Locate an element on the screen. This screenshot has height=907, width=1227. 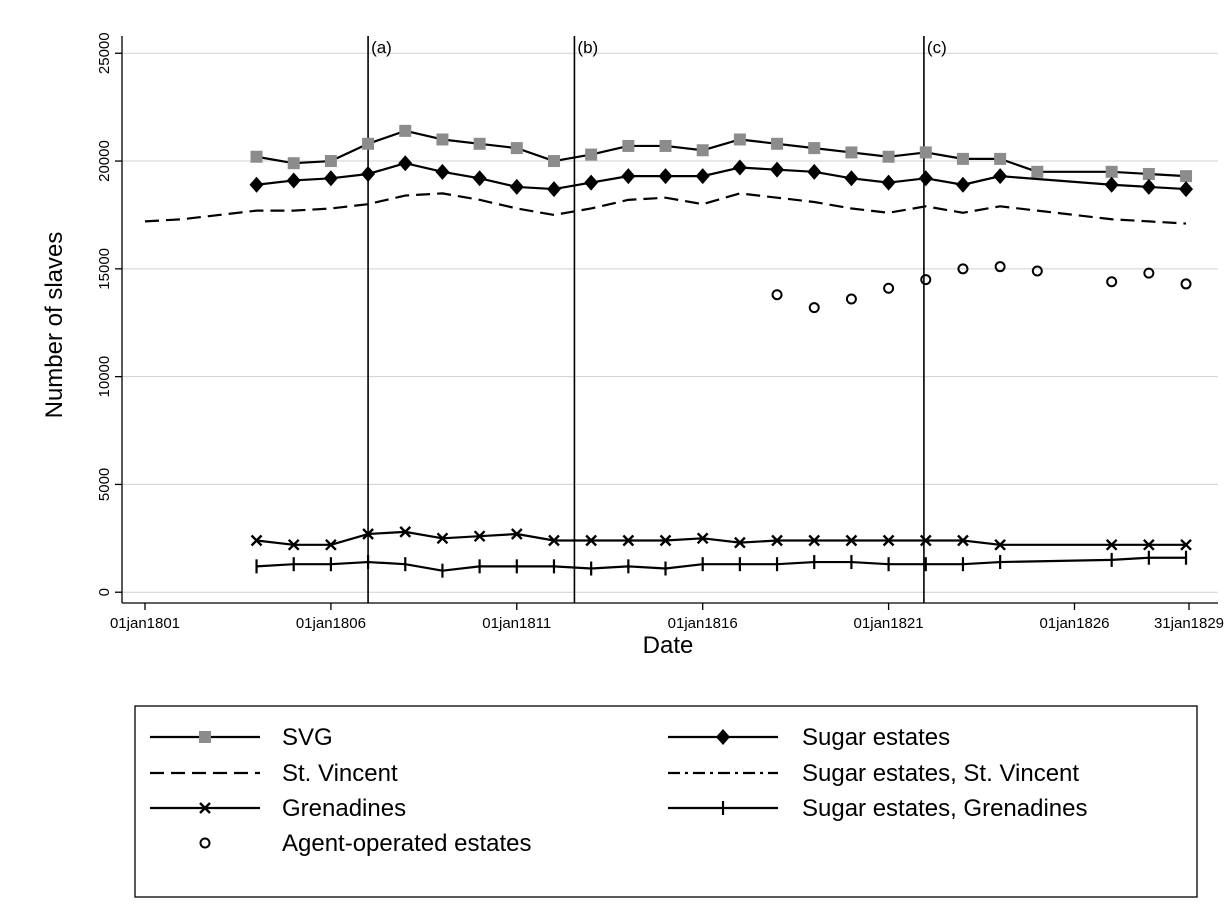
y-tick-label: 5000 is located at coordinates (104, 484).